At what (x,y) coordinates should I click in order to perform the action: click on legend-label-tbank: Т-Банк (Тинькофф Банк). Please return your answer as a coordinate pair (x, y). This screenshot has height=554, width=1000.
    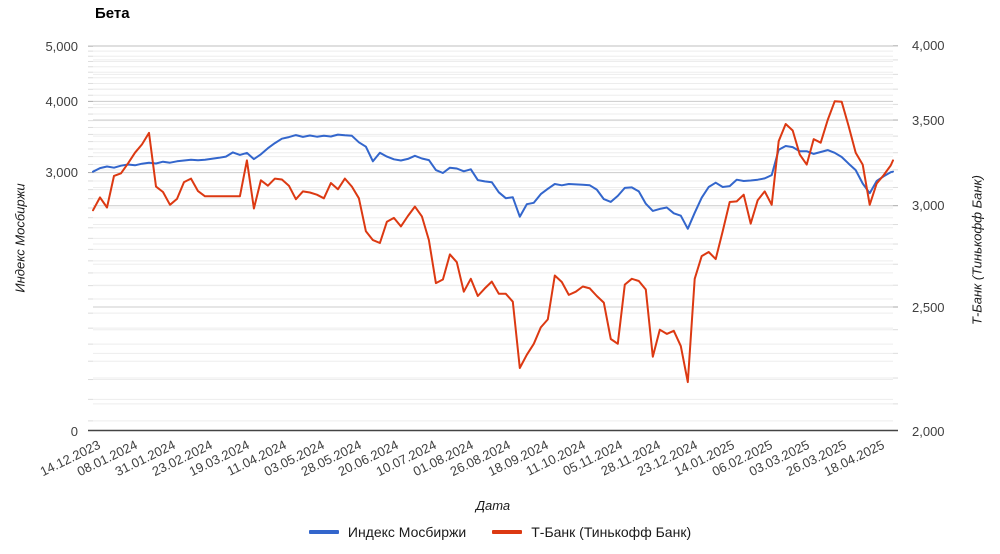
    Looking at the image, I should click on (611, 532).